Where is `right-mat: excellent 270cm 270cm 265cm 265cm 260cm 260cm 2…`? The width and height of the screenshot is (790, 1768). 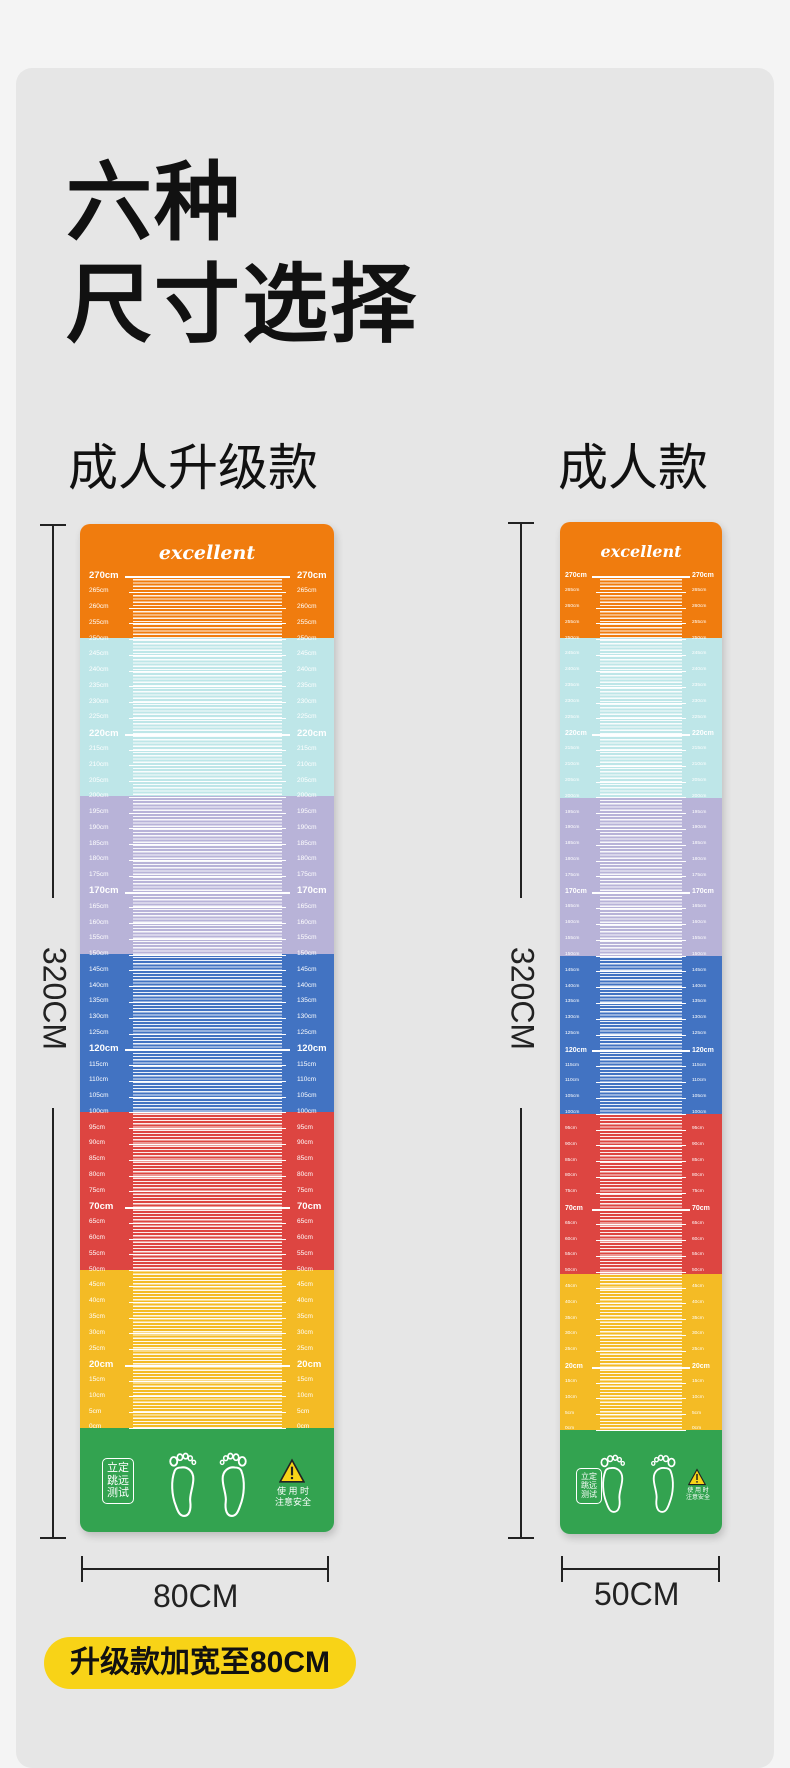
right-mat: excellent 270cm 270cm 265cm 265cm 260cm 260cm 2… is located at coordinates (641, 1028).